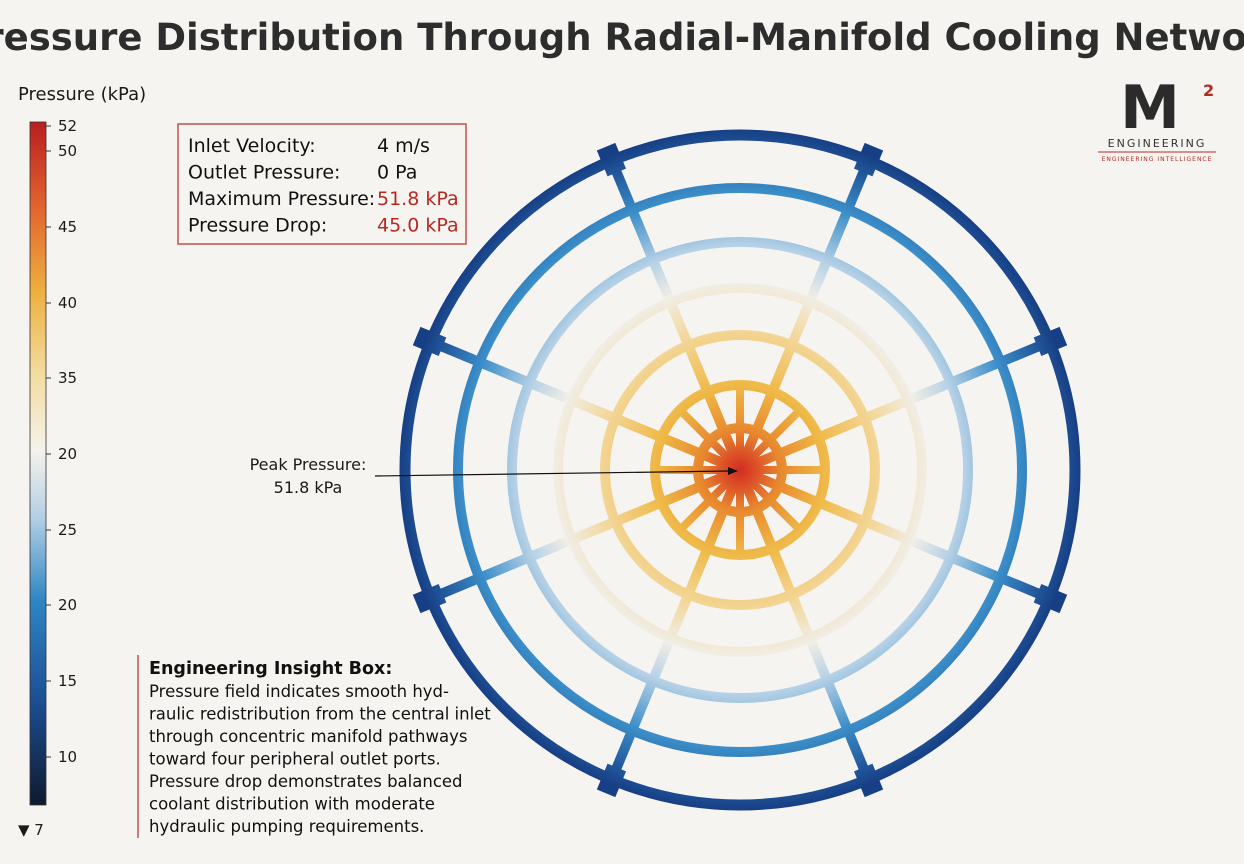 Image resolution: width=1244 pixels, height=864 pixels. I want to click on logo-mark: M, so click(1150, 108).